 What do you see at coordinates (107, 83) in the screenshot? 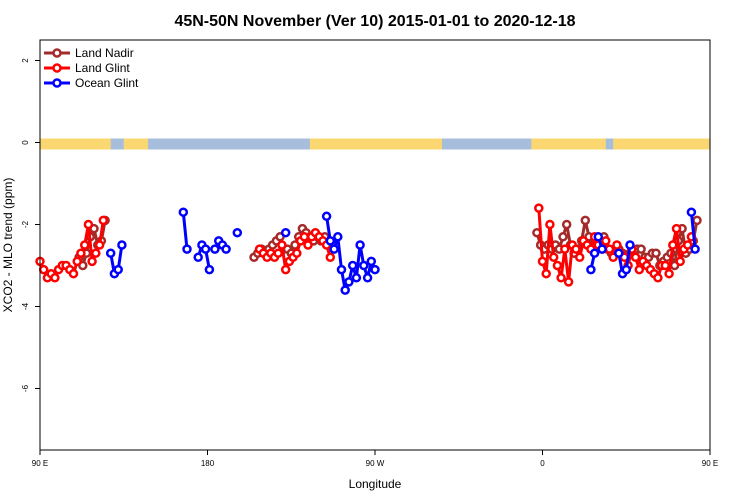
I see `legend-label: Ocean Glint` at bounding box center [107, 83].